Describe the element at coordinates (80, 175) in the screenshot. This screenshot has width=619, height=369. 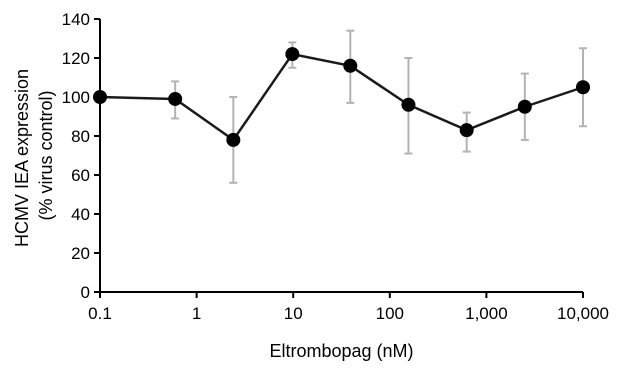
I see `y-tick-label: 60` at that location.